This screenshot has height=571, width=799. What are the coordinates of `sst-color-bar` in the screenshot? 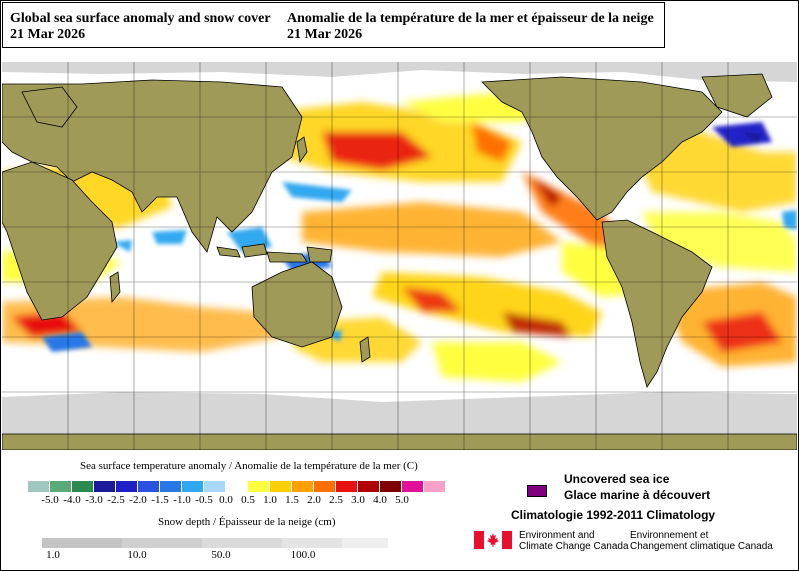 It's located at (237, 486).